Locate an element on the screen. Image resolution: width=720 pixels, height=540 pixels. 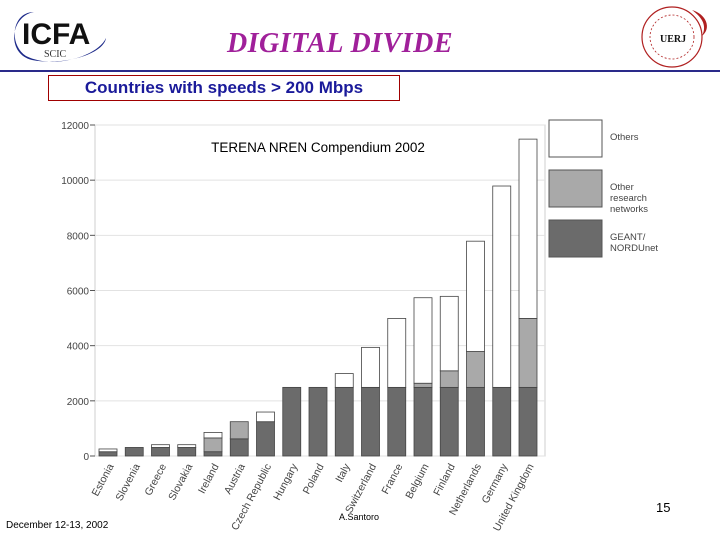
legend-label: GEANT/NORDUnet is located at coordinates (634, 243).